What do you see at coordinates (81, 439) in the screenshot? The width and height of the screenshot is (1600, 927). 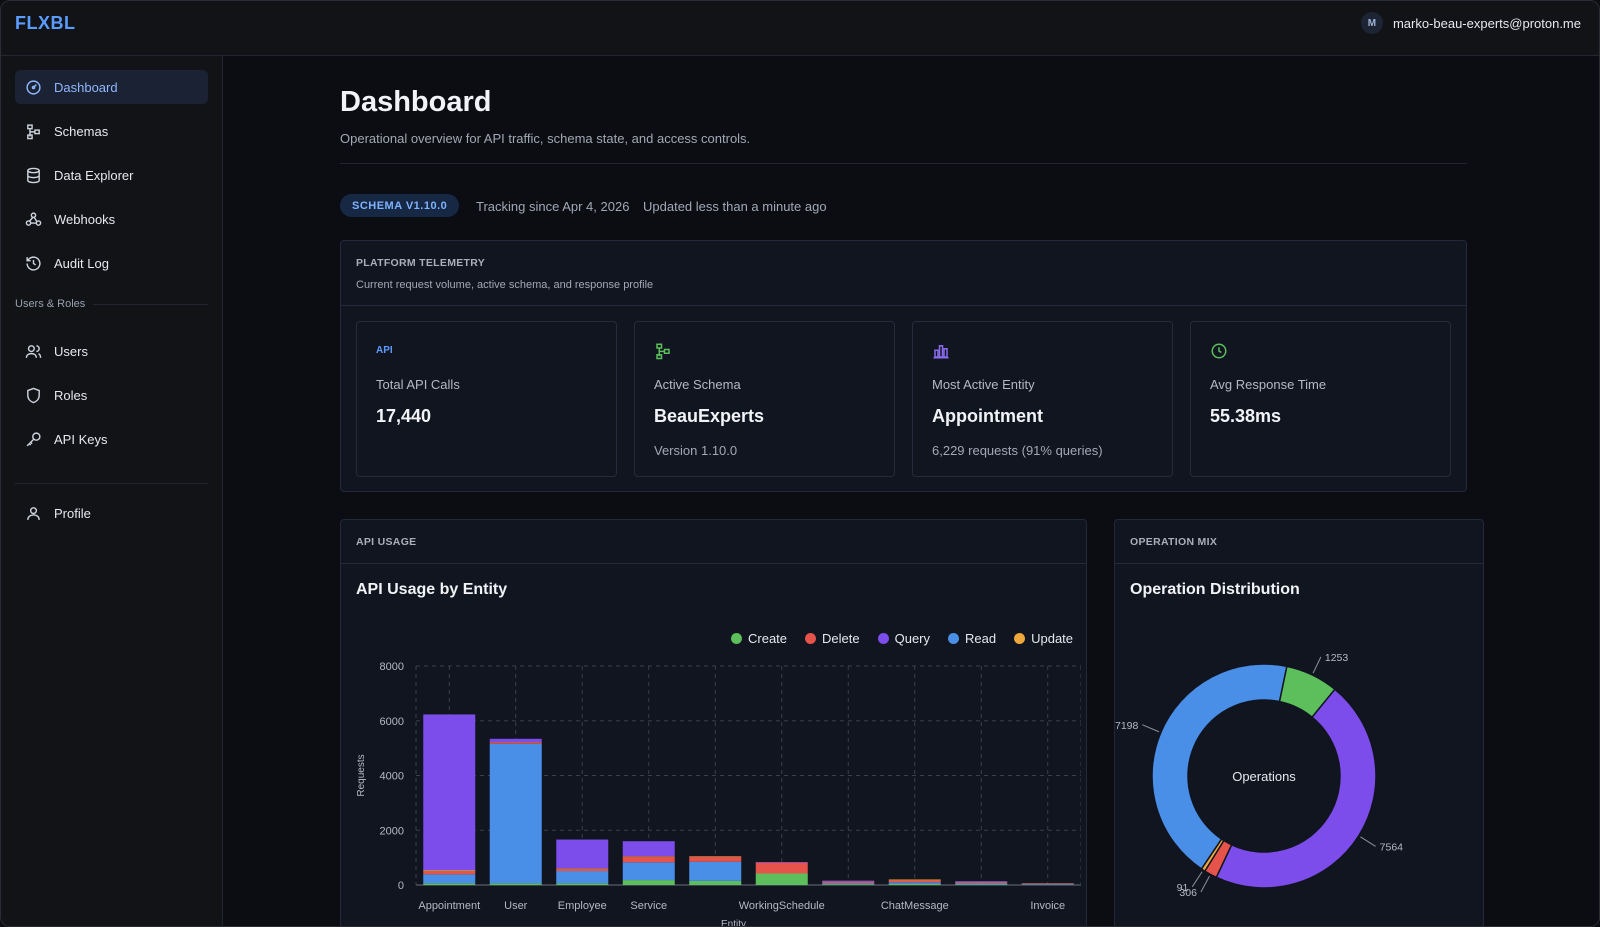 I see `sidebar-item-label: API Keys` at bounding box center [81, 439].